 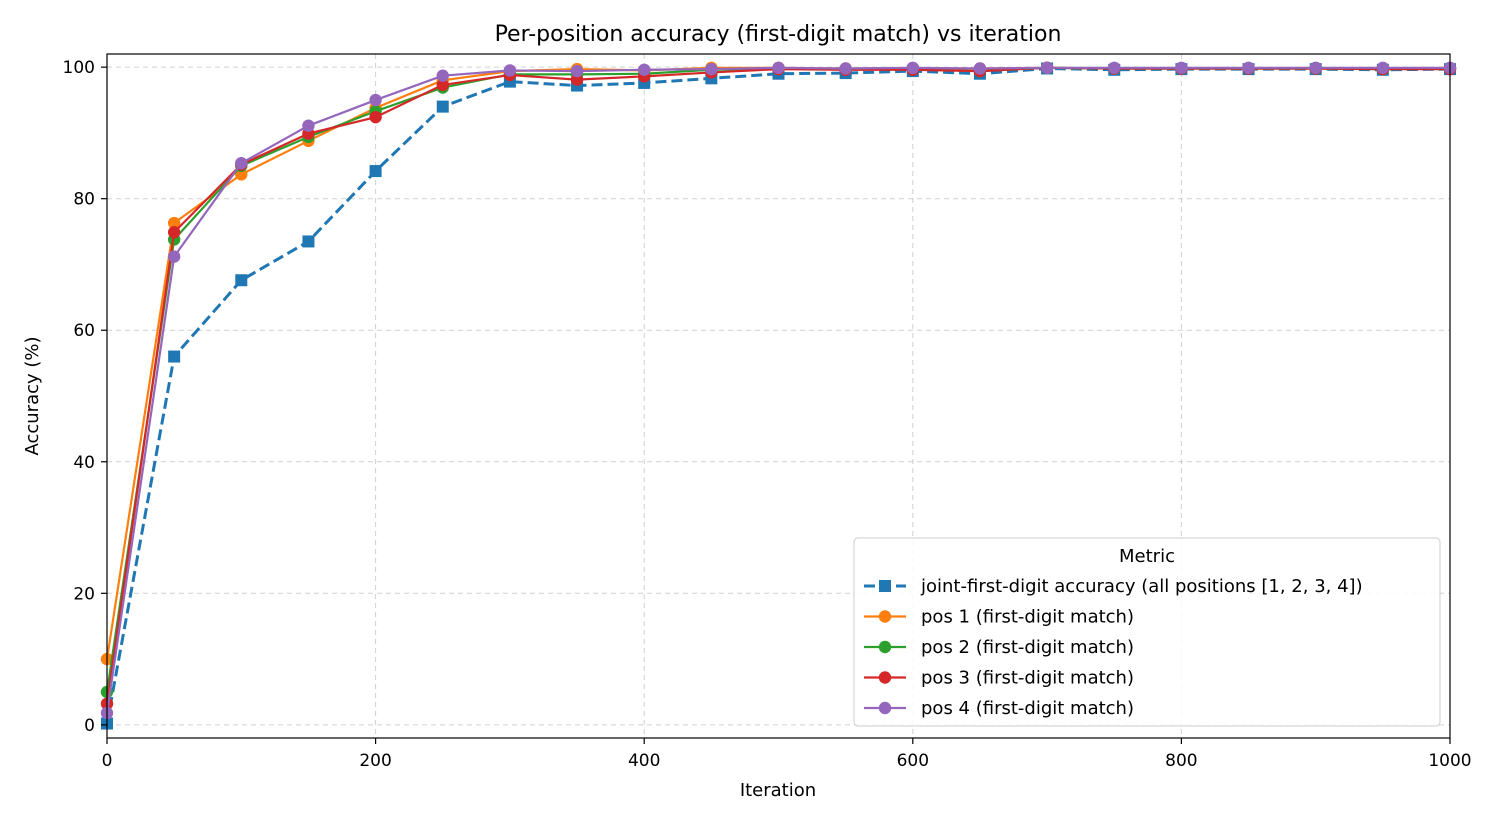 What do you see at coordinates (107, 761) in the screenshot?
I see `x-tick-label: 0` at bounding box center [107, 761].